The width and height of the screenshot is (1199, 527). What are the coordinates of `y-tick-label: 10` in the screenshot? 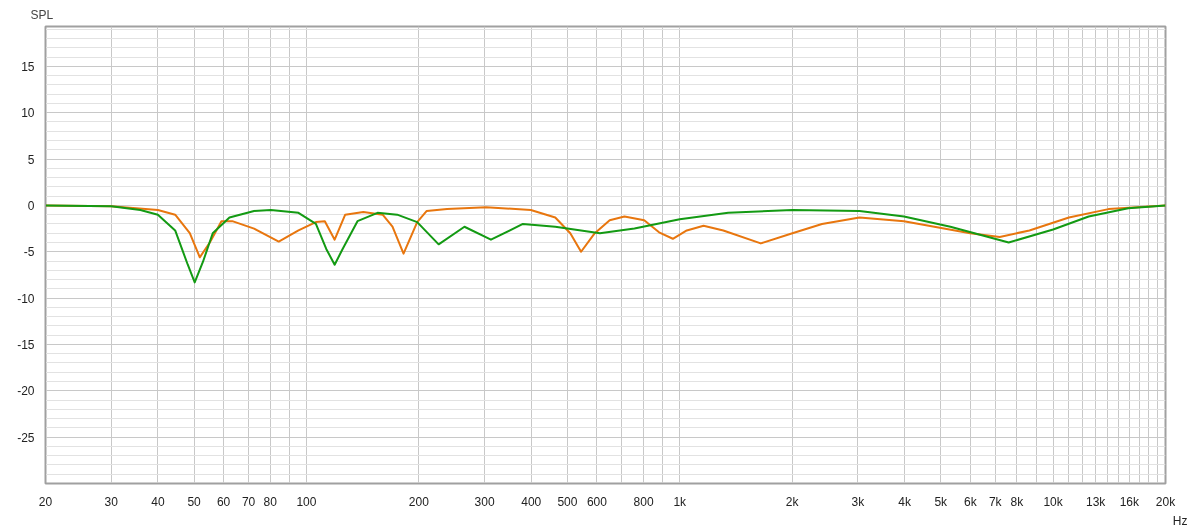 It's located at (28, 113).